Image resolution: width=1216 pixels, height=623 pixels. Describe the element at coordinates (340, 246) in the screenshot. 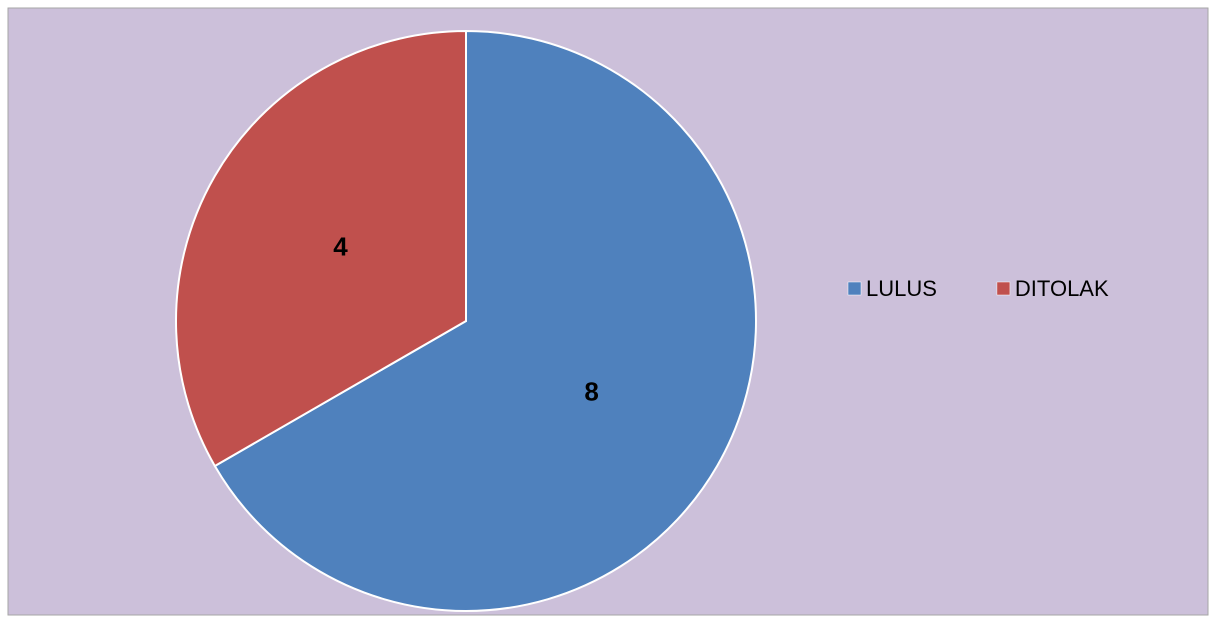

I see `data-label: 4` at that location.